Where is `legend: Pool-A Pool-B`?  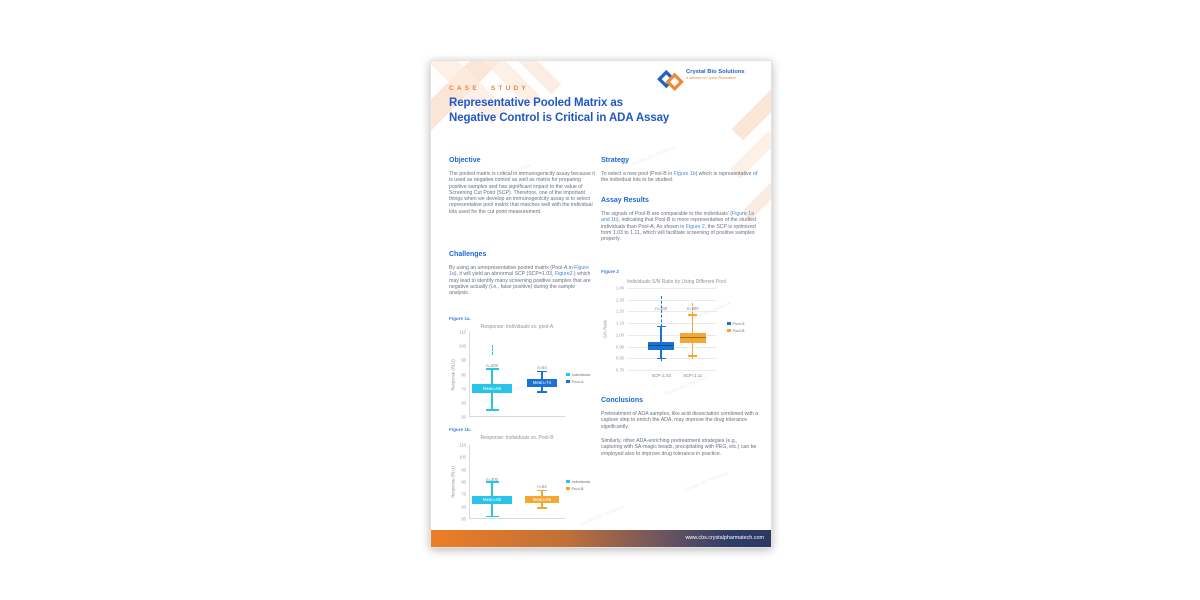
legend: Pool-A Pool-B is located at coordinates (736, 328).